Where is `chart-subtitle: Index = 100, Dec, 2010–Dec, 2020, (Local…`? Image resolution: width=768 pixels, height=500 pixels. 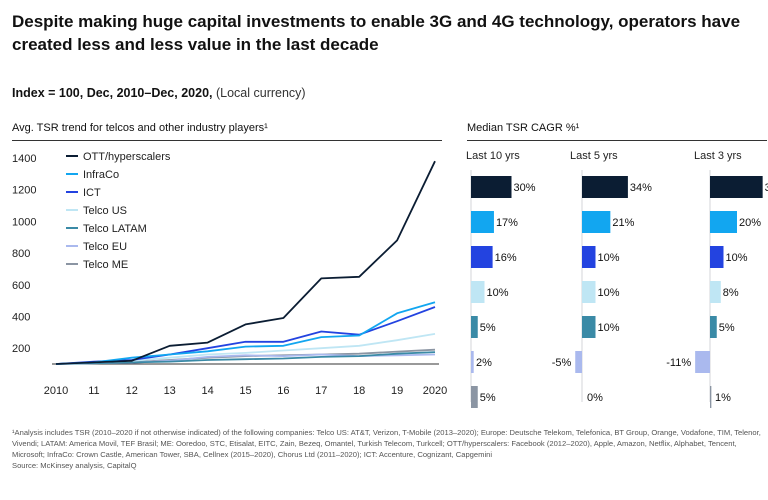 chart-subtitle: Index = 100, Dec, 2010–Dec, 2020, (Local… is located at coordinates (159, 93).